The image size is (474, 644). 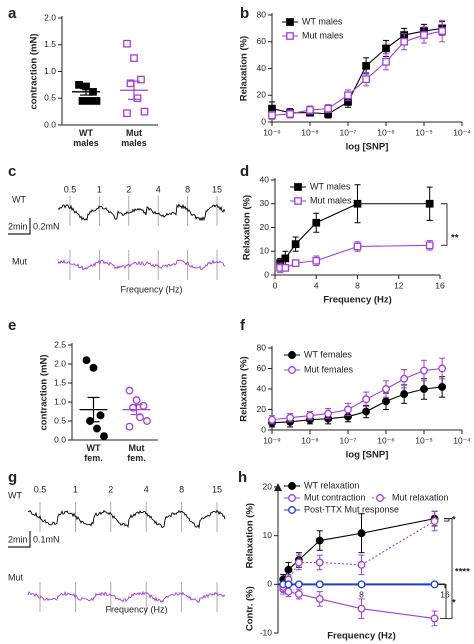 I want to click on category-label: WT fem., so click(x=93, y=453).